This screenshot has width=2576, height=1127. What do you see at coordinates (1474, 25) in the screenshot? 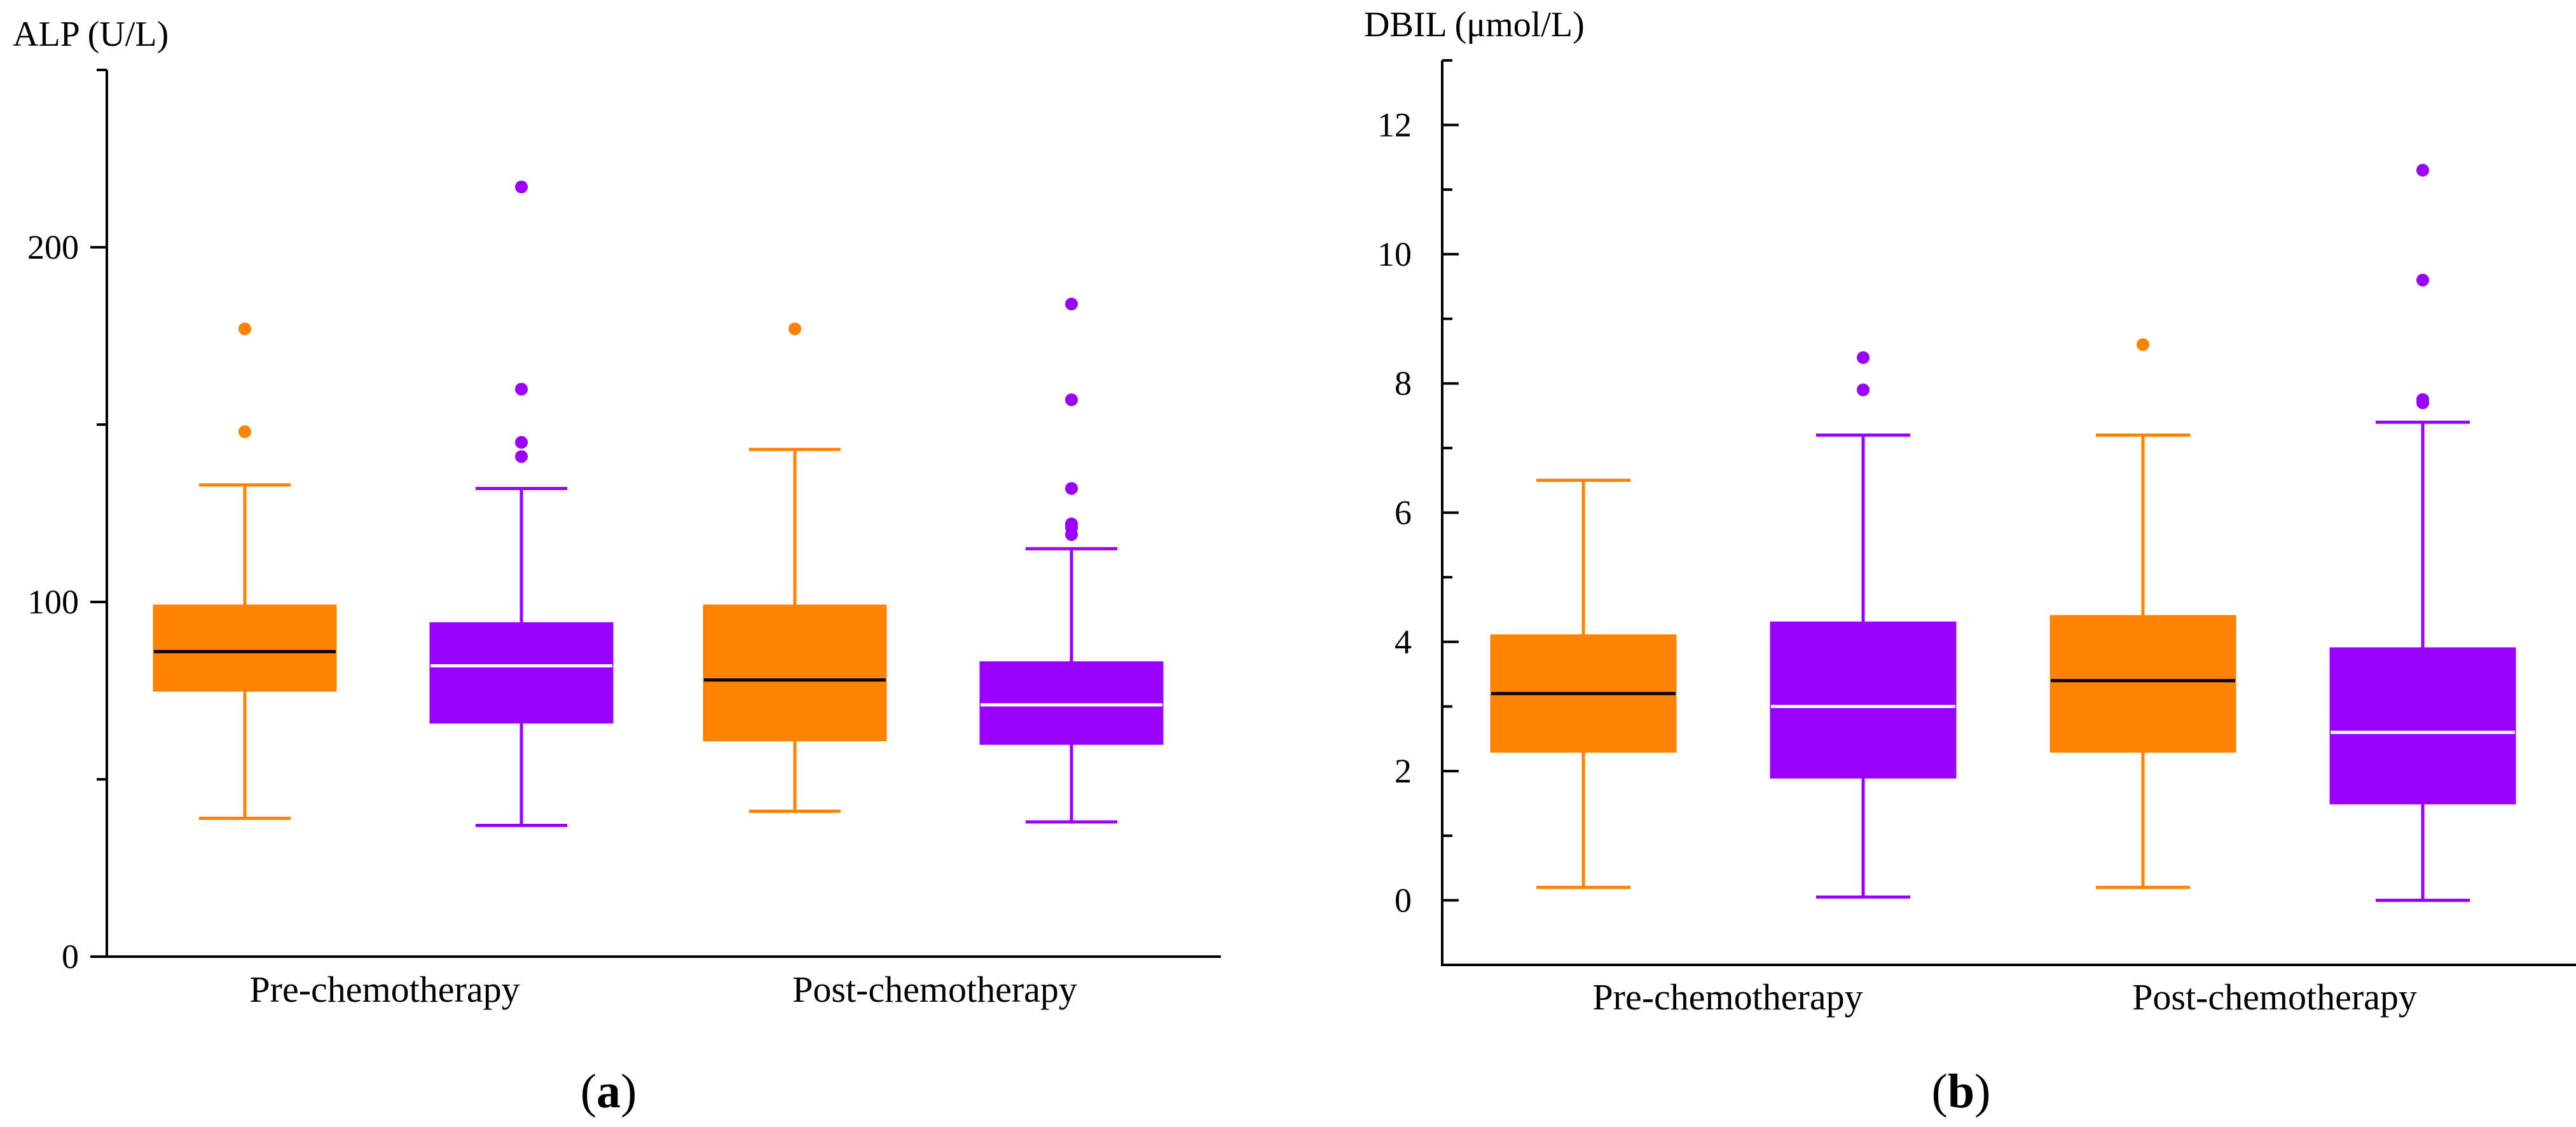
I see `y-axis-title-dbil: DBIL (μmol/L)` at bounding box center [1474, 25].